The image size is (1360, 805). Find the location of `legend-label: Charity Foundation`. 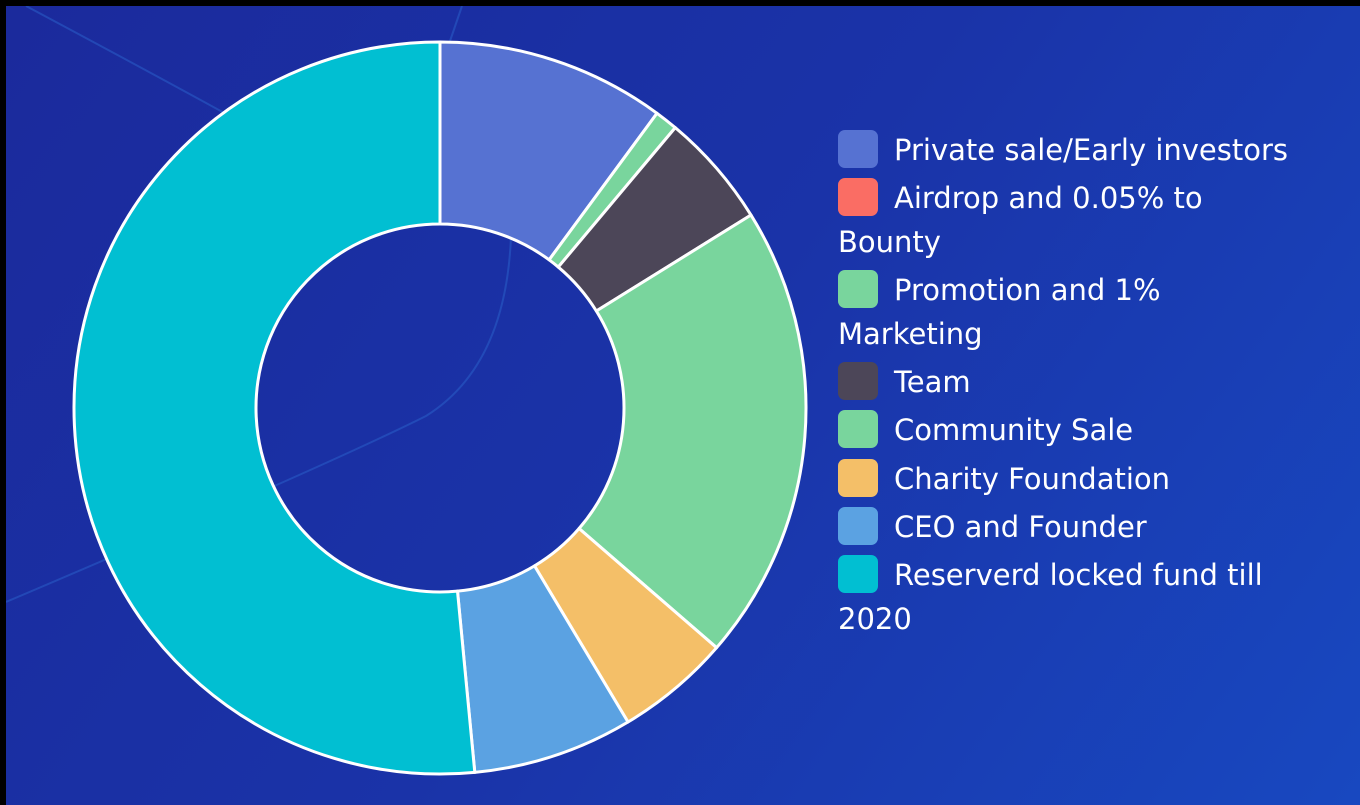

legend-label: Charity Foundation is located at coordinates (1032, 478).